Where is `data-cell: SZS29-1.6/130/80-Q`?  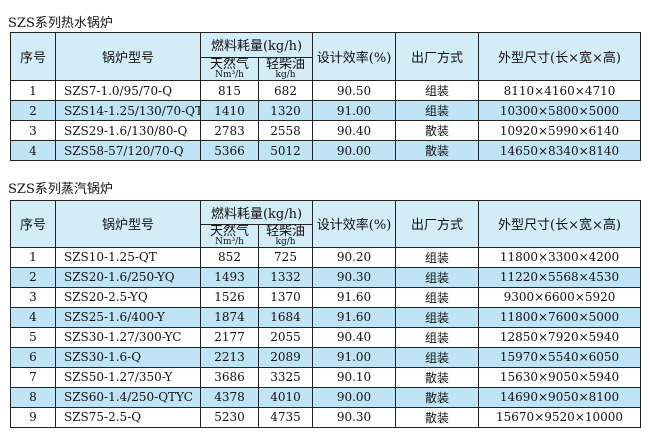 data-cell: SZS29-1.6/130/80-Q is located at coordinates (128, 130).